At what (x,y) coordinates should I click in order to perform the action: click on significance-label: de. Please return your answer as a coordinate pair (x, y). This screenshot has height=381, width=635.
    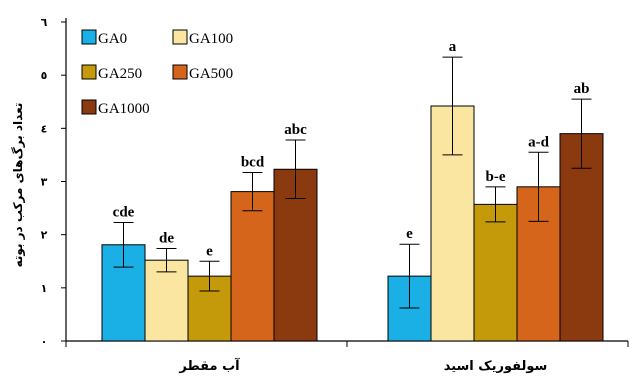
    Looking at the image, I should click on (166, 238).